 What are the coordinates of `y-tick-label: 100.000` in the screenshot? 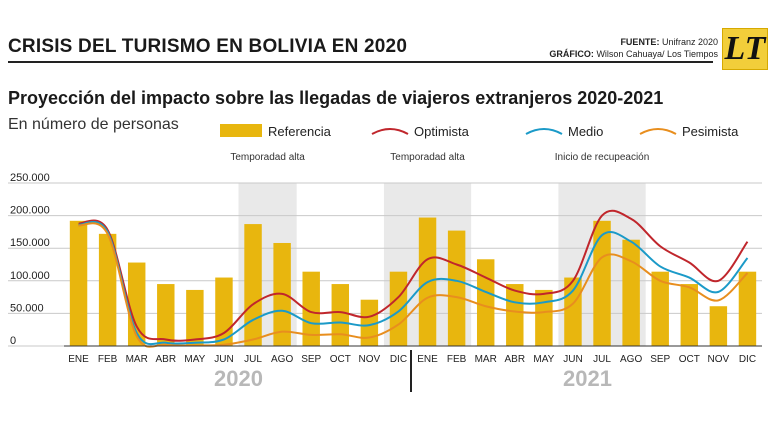 It's located at (30, 276).